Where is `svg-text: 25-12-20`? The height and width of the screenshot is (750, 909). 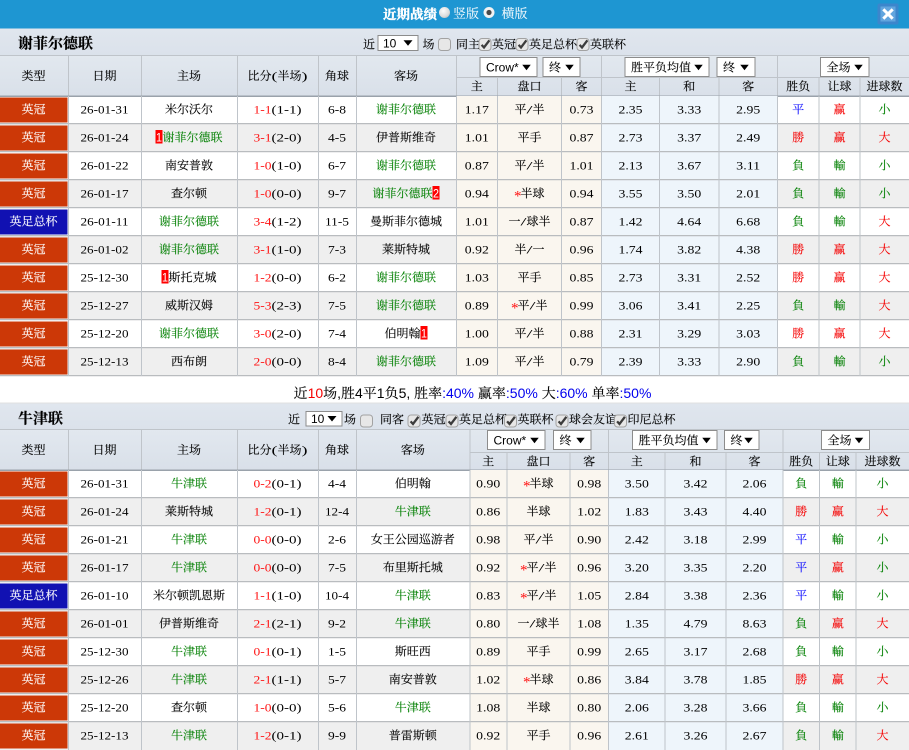 svg-text: 25-12-20 is located at coordinates (105, 708).